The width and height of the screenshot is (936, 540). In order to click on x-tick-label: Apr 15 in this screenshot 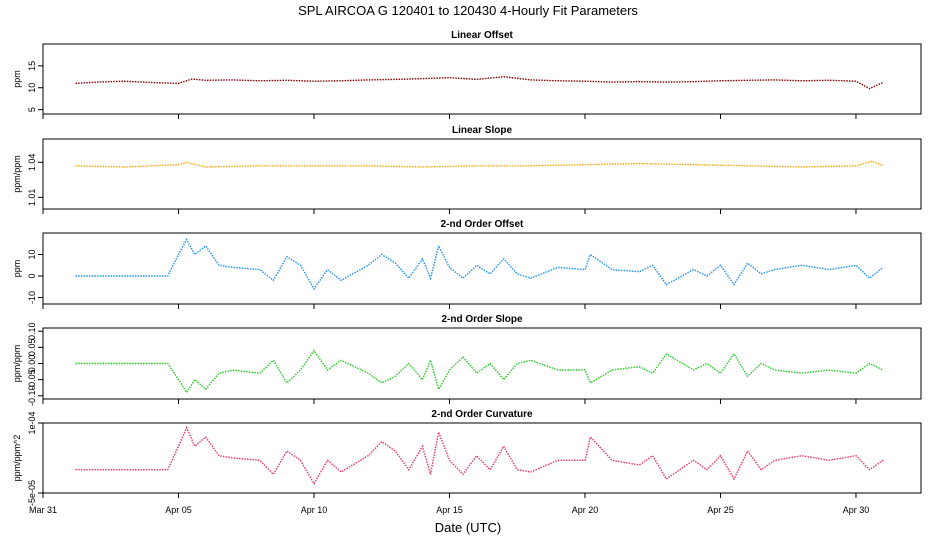, I will do `click(449, 510)`.